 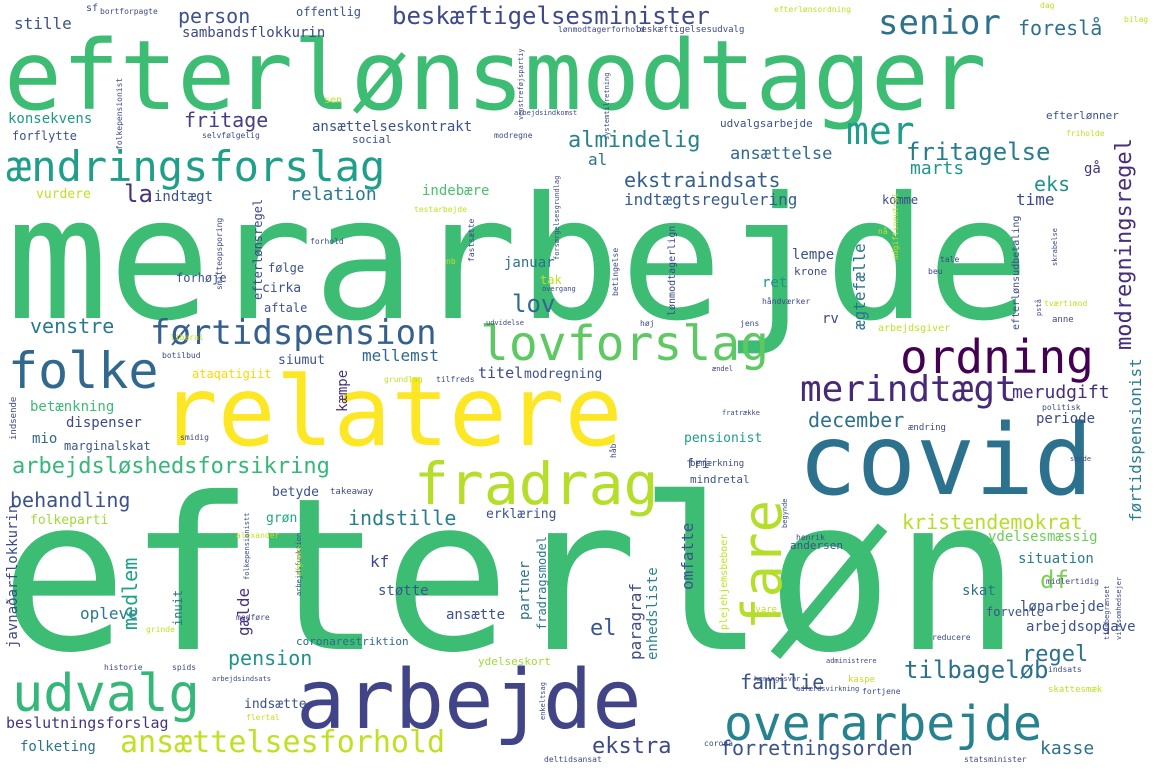 I want to click on word-kaempe: kæmpe, so click(x=343, y=390).